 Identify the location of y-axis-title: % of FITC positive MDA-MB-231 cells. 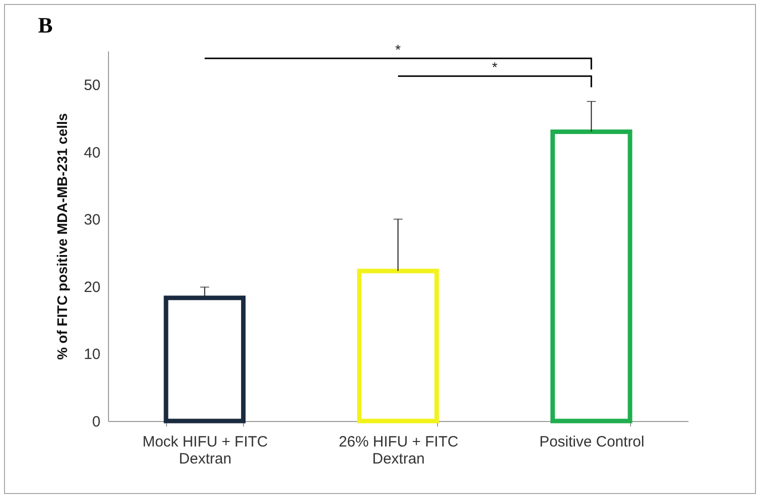
(62, 236).